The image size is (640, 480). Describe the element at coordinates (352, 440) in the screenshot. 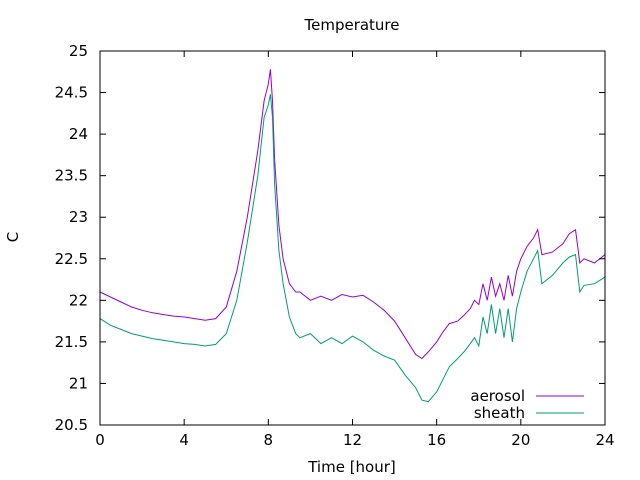

I see `x-tick-label: 12` at that location.